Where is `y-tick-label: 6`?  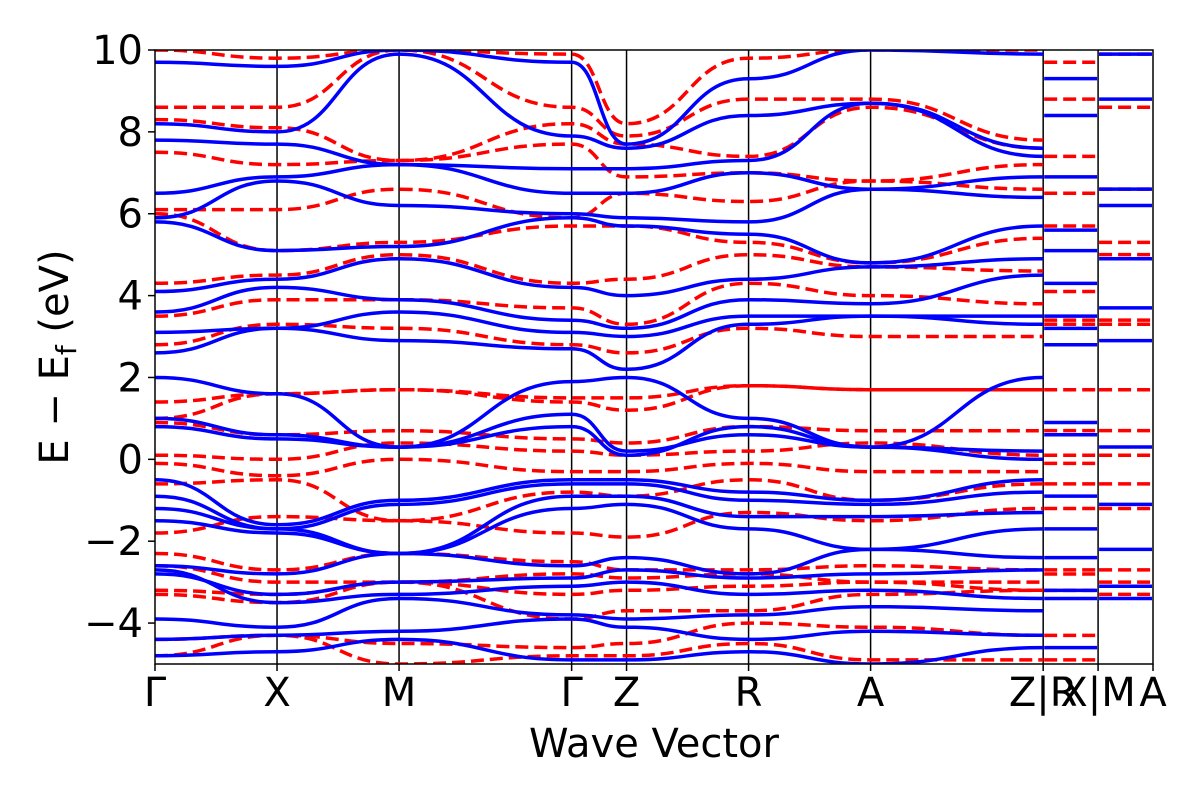
y-tick-label: 6 is located at coordinates (130, 215).